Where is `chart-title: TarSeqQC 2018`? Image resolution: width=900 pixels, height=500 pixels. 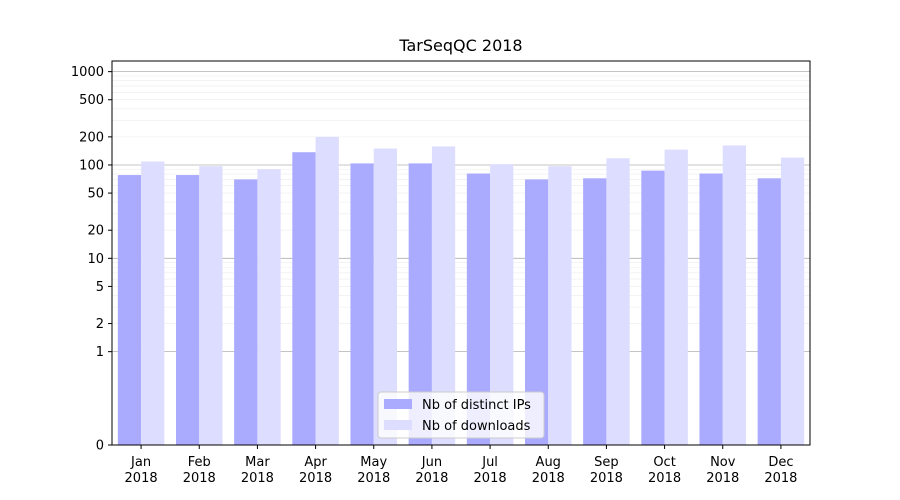
chart-title: TarSeqQC 2018 is located at coordinates (460, 45).